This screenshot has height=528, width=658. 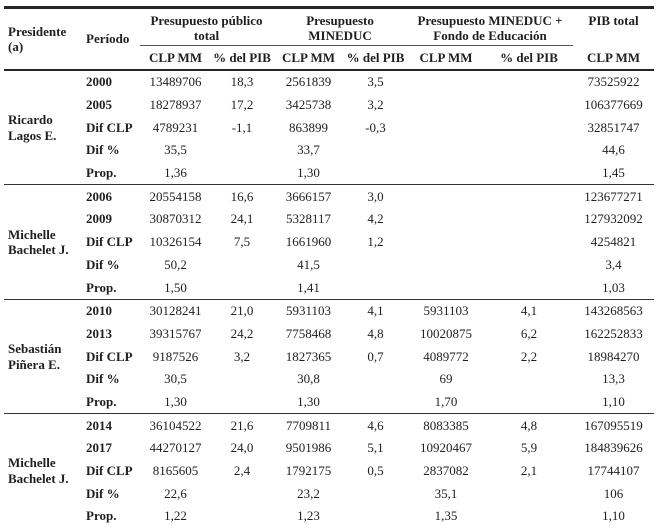 I want to click on period-cell: 2010, so click(x=112, y=310).